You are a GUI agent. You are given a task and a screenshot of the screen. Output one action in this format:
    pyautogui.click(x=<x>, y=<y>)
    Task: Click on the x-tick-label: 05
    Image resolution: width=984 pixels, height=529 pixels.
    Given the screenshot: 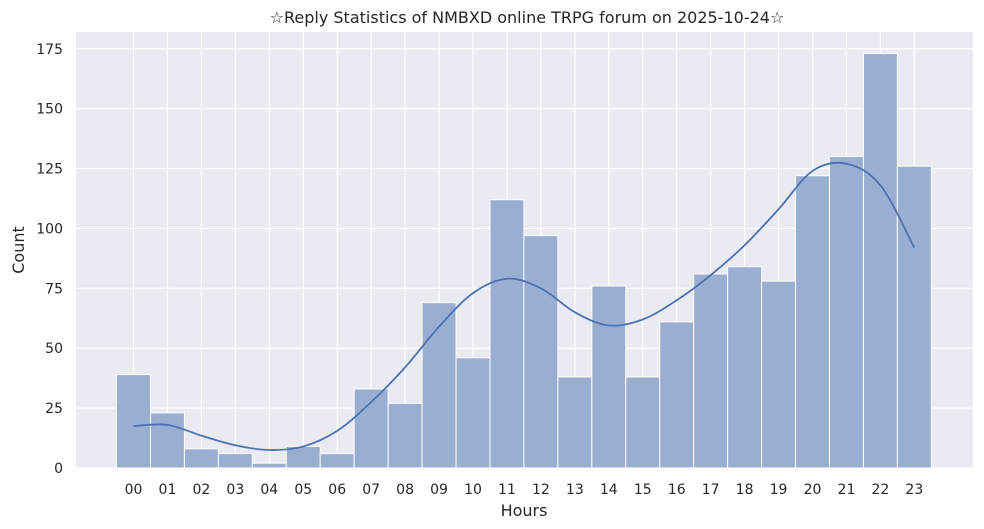 What is the action you would take?
    pyautogui.click(x=303, y=490)
    